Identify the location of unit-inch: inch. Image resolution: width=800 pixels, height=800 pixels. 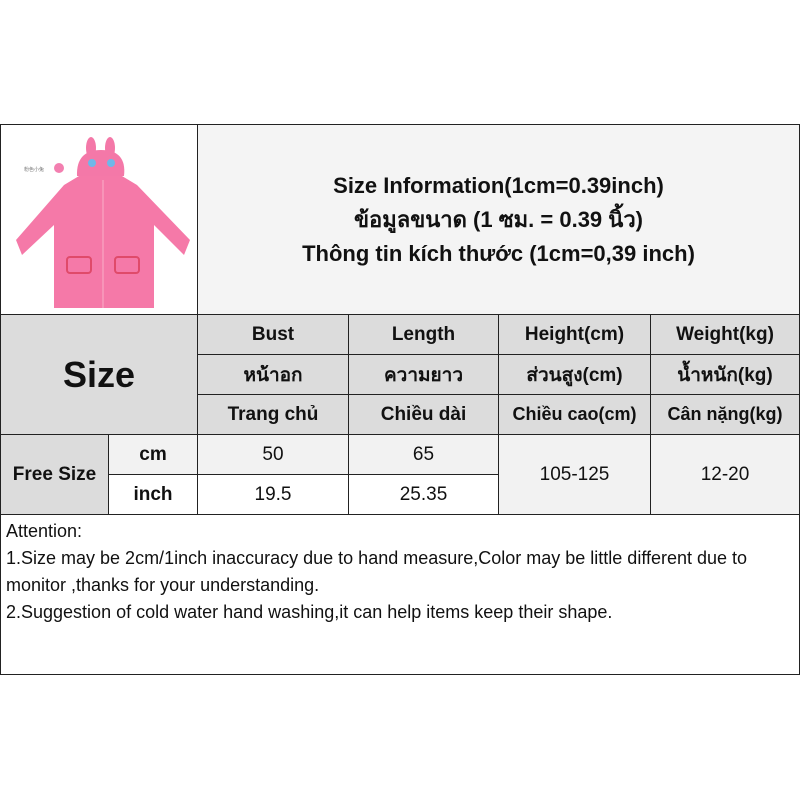
(153, 494).